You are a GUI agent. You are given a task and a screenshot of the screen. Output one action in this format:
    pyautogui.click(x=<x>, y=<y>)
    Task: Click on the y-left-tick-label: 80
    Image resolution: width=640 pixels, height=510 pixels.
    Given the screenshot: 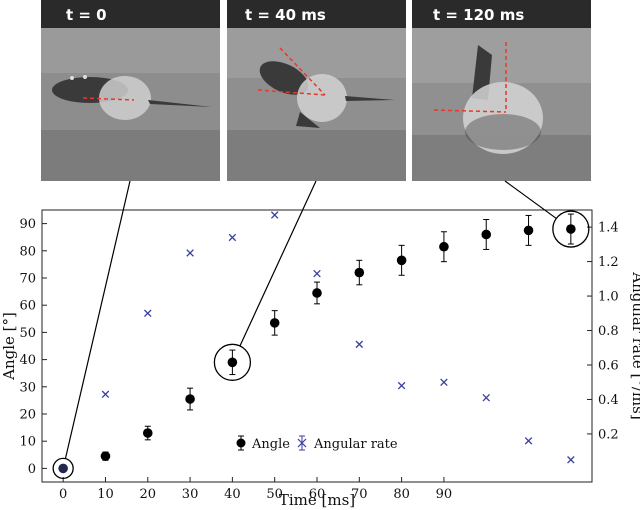 What is the action you would take?
    pyautogui.click(x=27, y=251)
    